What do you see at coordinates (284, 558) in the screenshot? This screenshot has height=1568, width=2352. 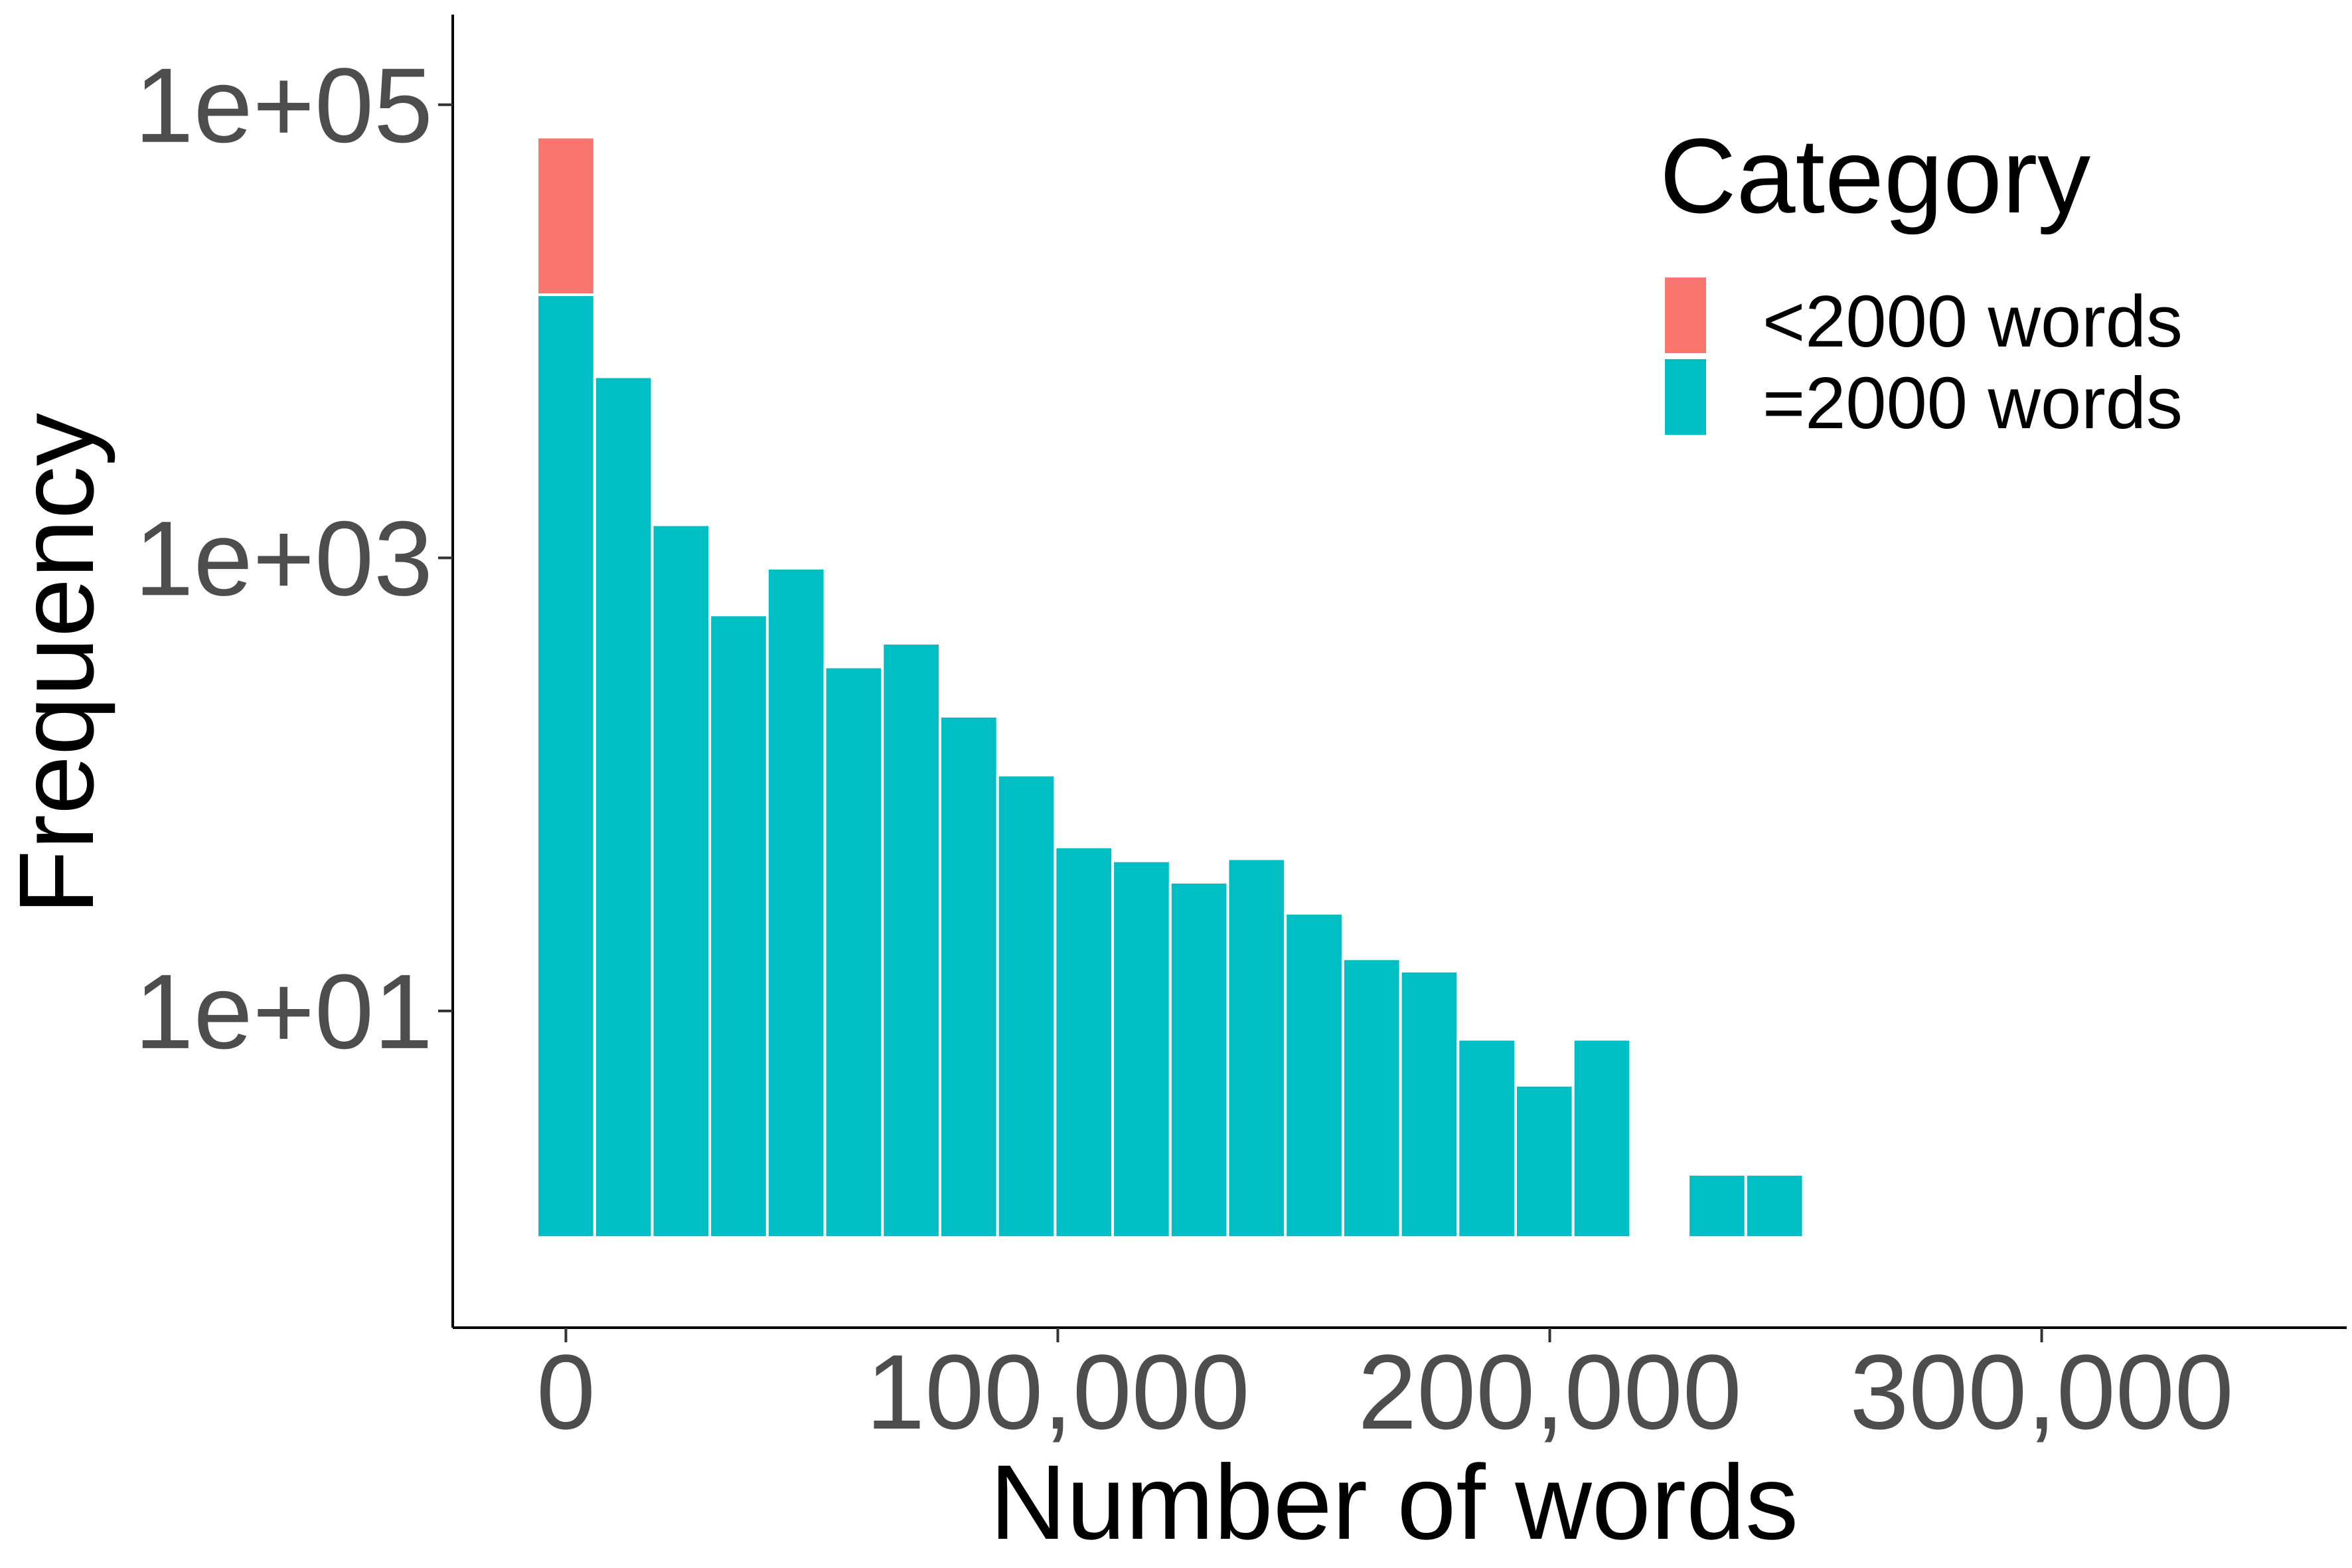 I see `y-tick-label: 1e+03` at bounding box center [284, 558].